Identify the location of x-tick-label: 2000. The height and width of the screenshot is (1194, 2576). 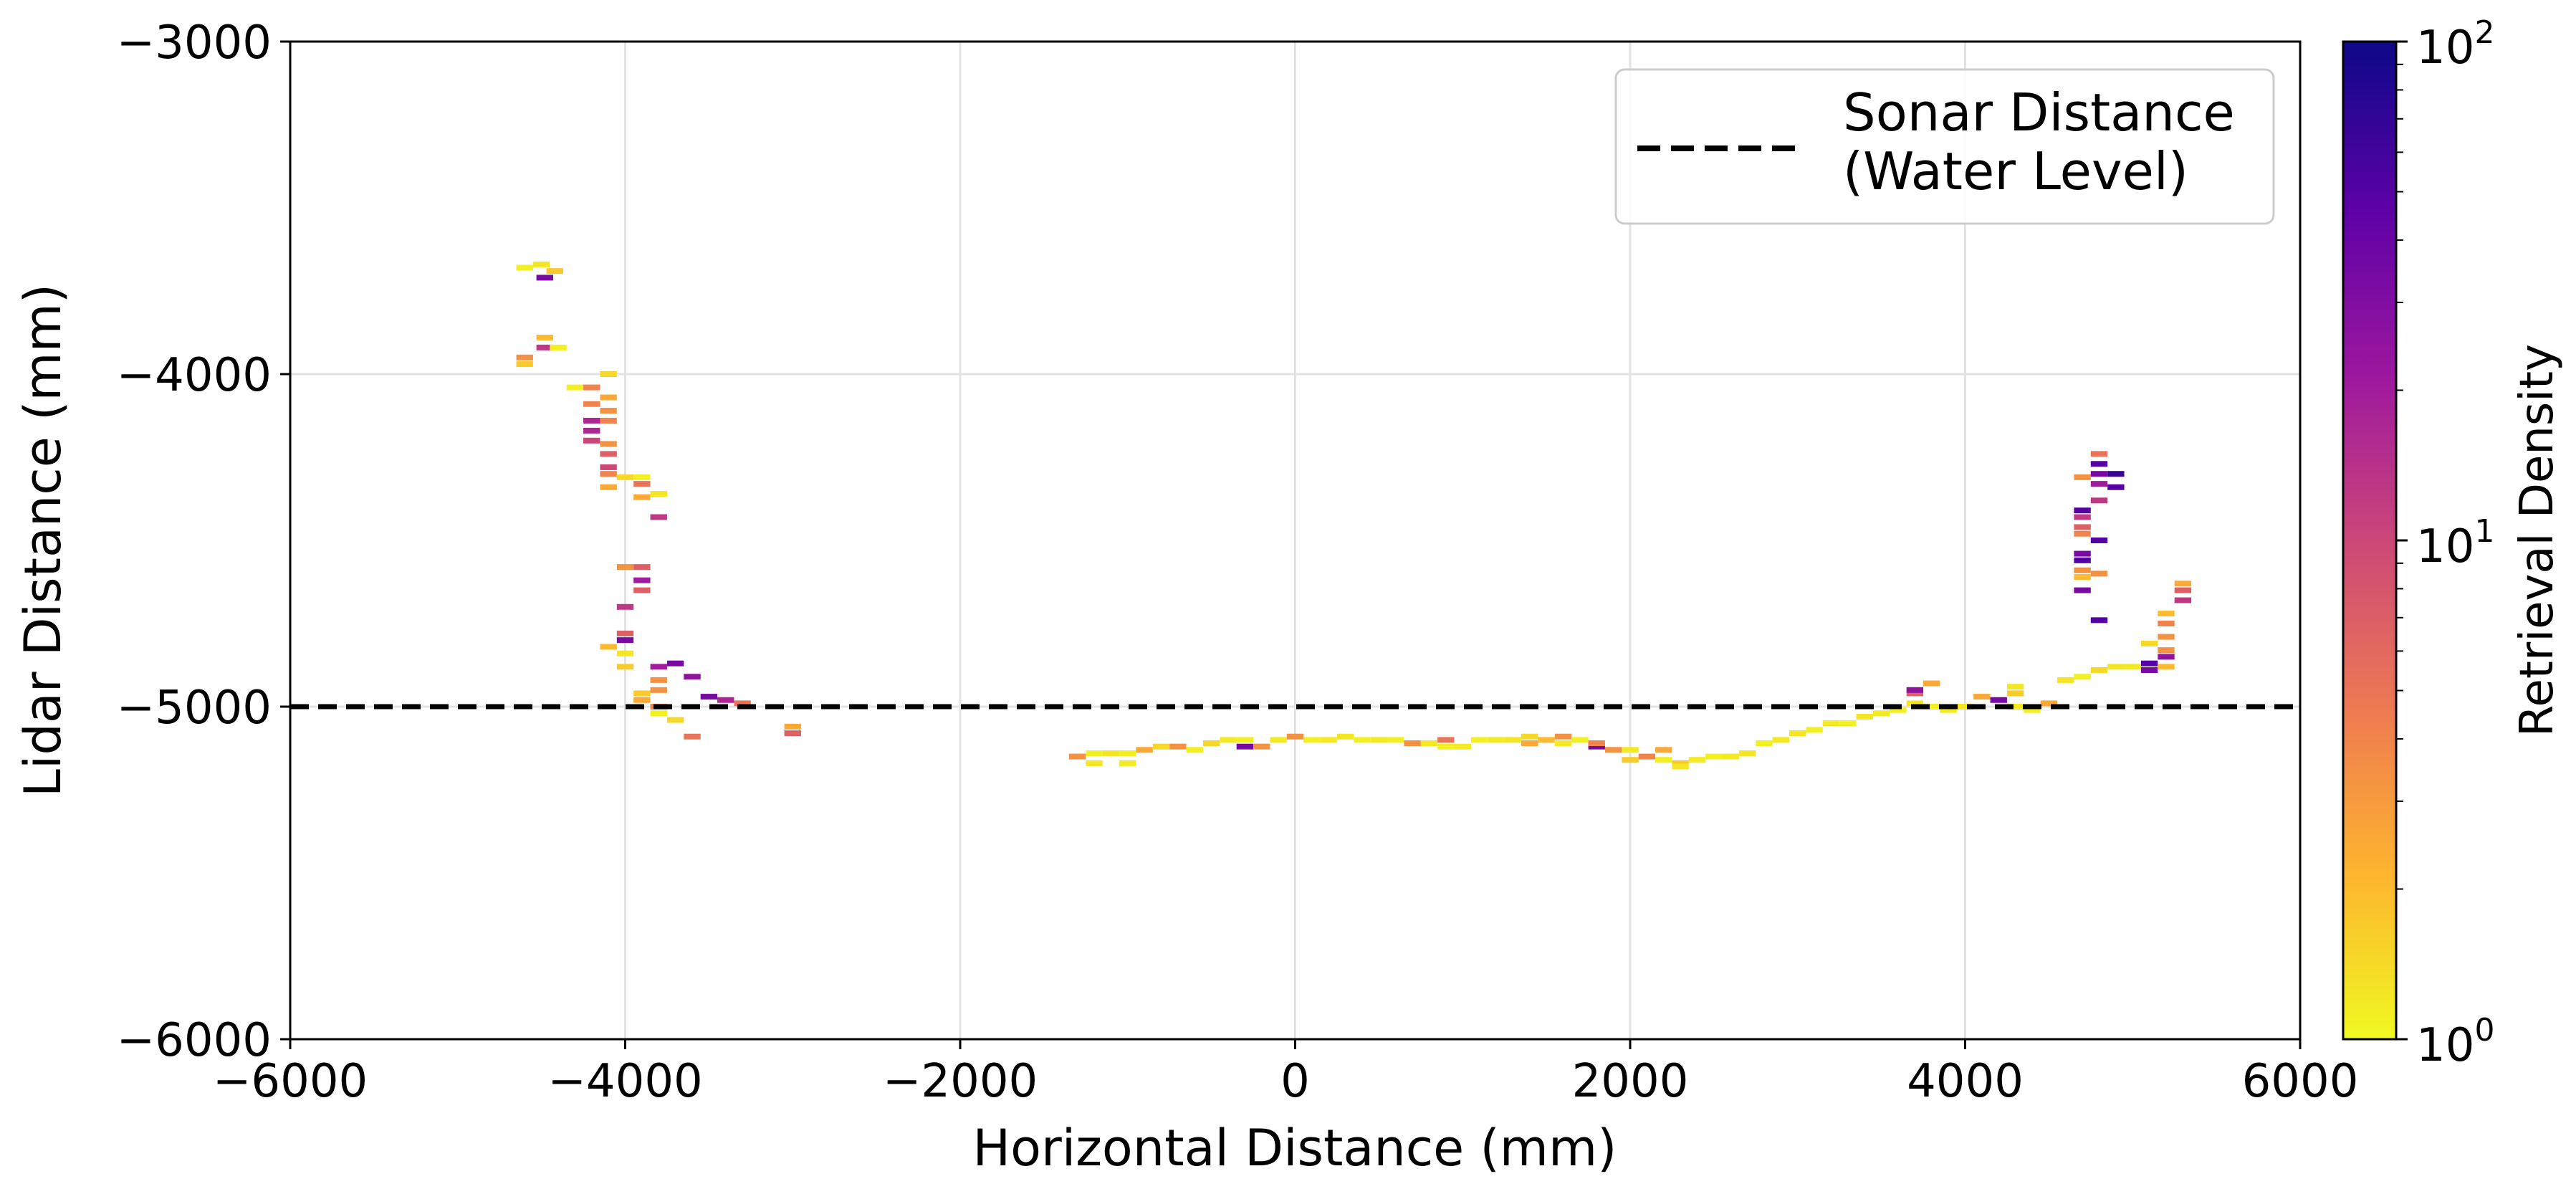
(1630, 1081).